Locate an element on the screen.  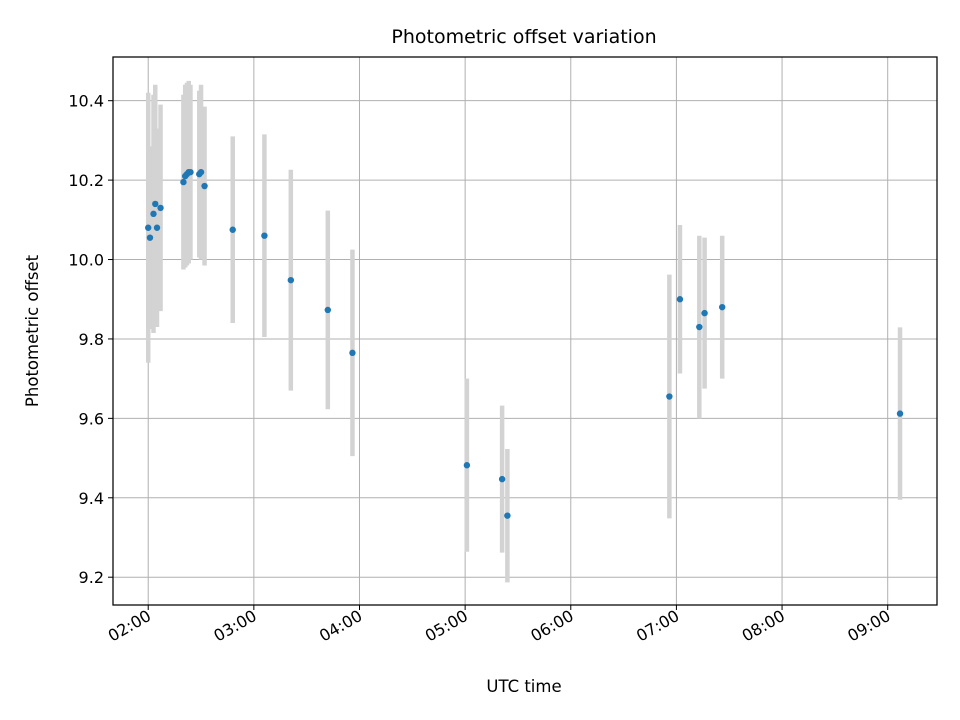
chart-title: Photometric offset variation is located at coordinates (523, 37).